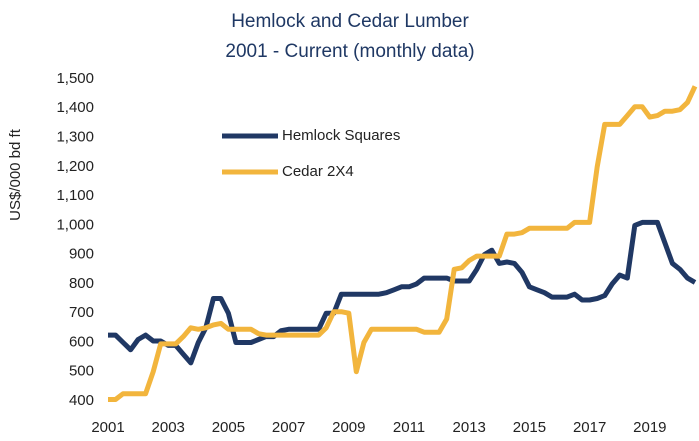  Describe the element at coordinates (81, 254) in the screenshot. I see `y-tick-label: 900` at that location.